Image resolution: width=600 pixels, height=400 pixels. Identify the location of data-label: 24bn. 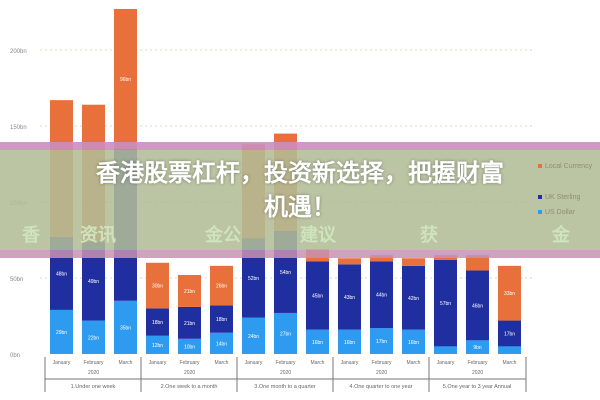
(253, 337).